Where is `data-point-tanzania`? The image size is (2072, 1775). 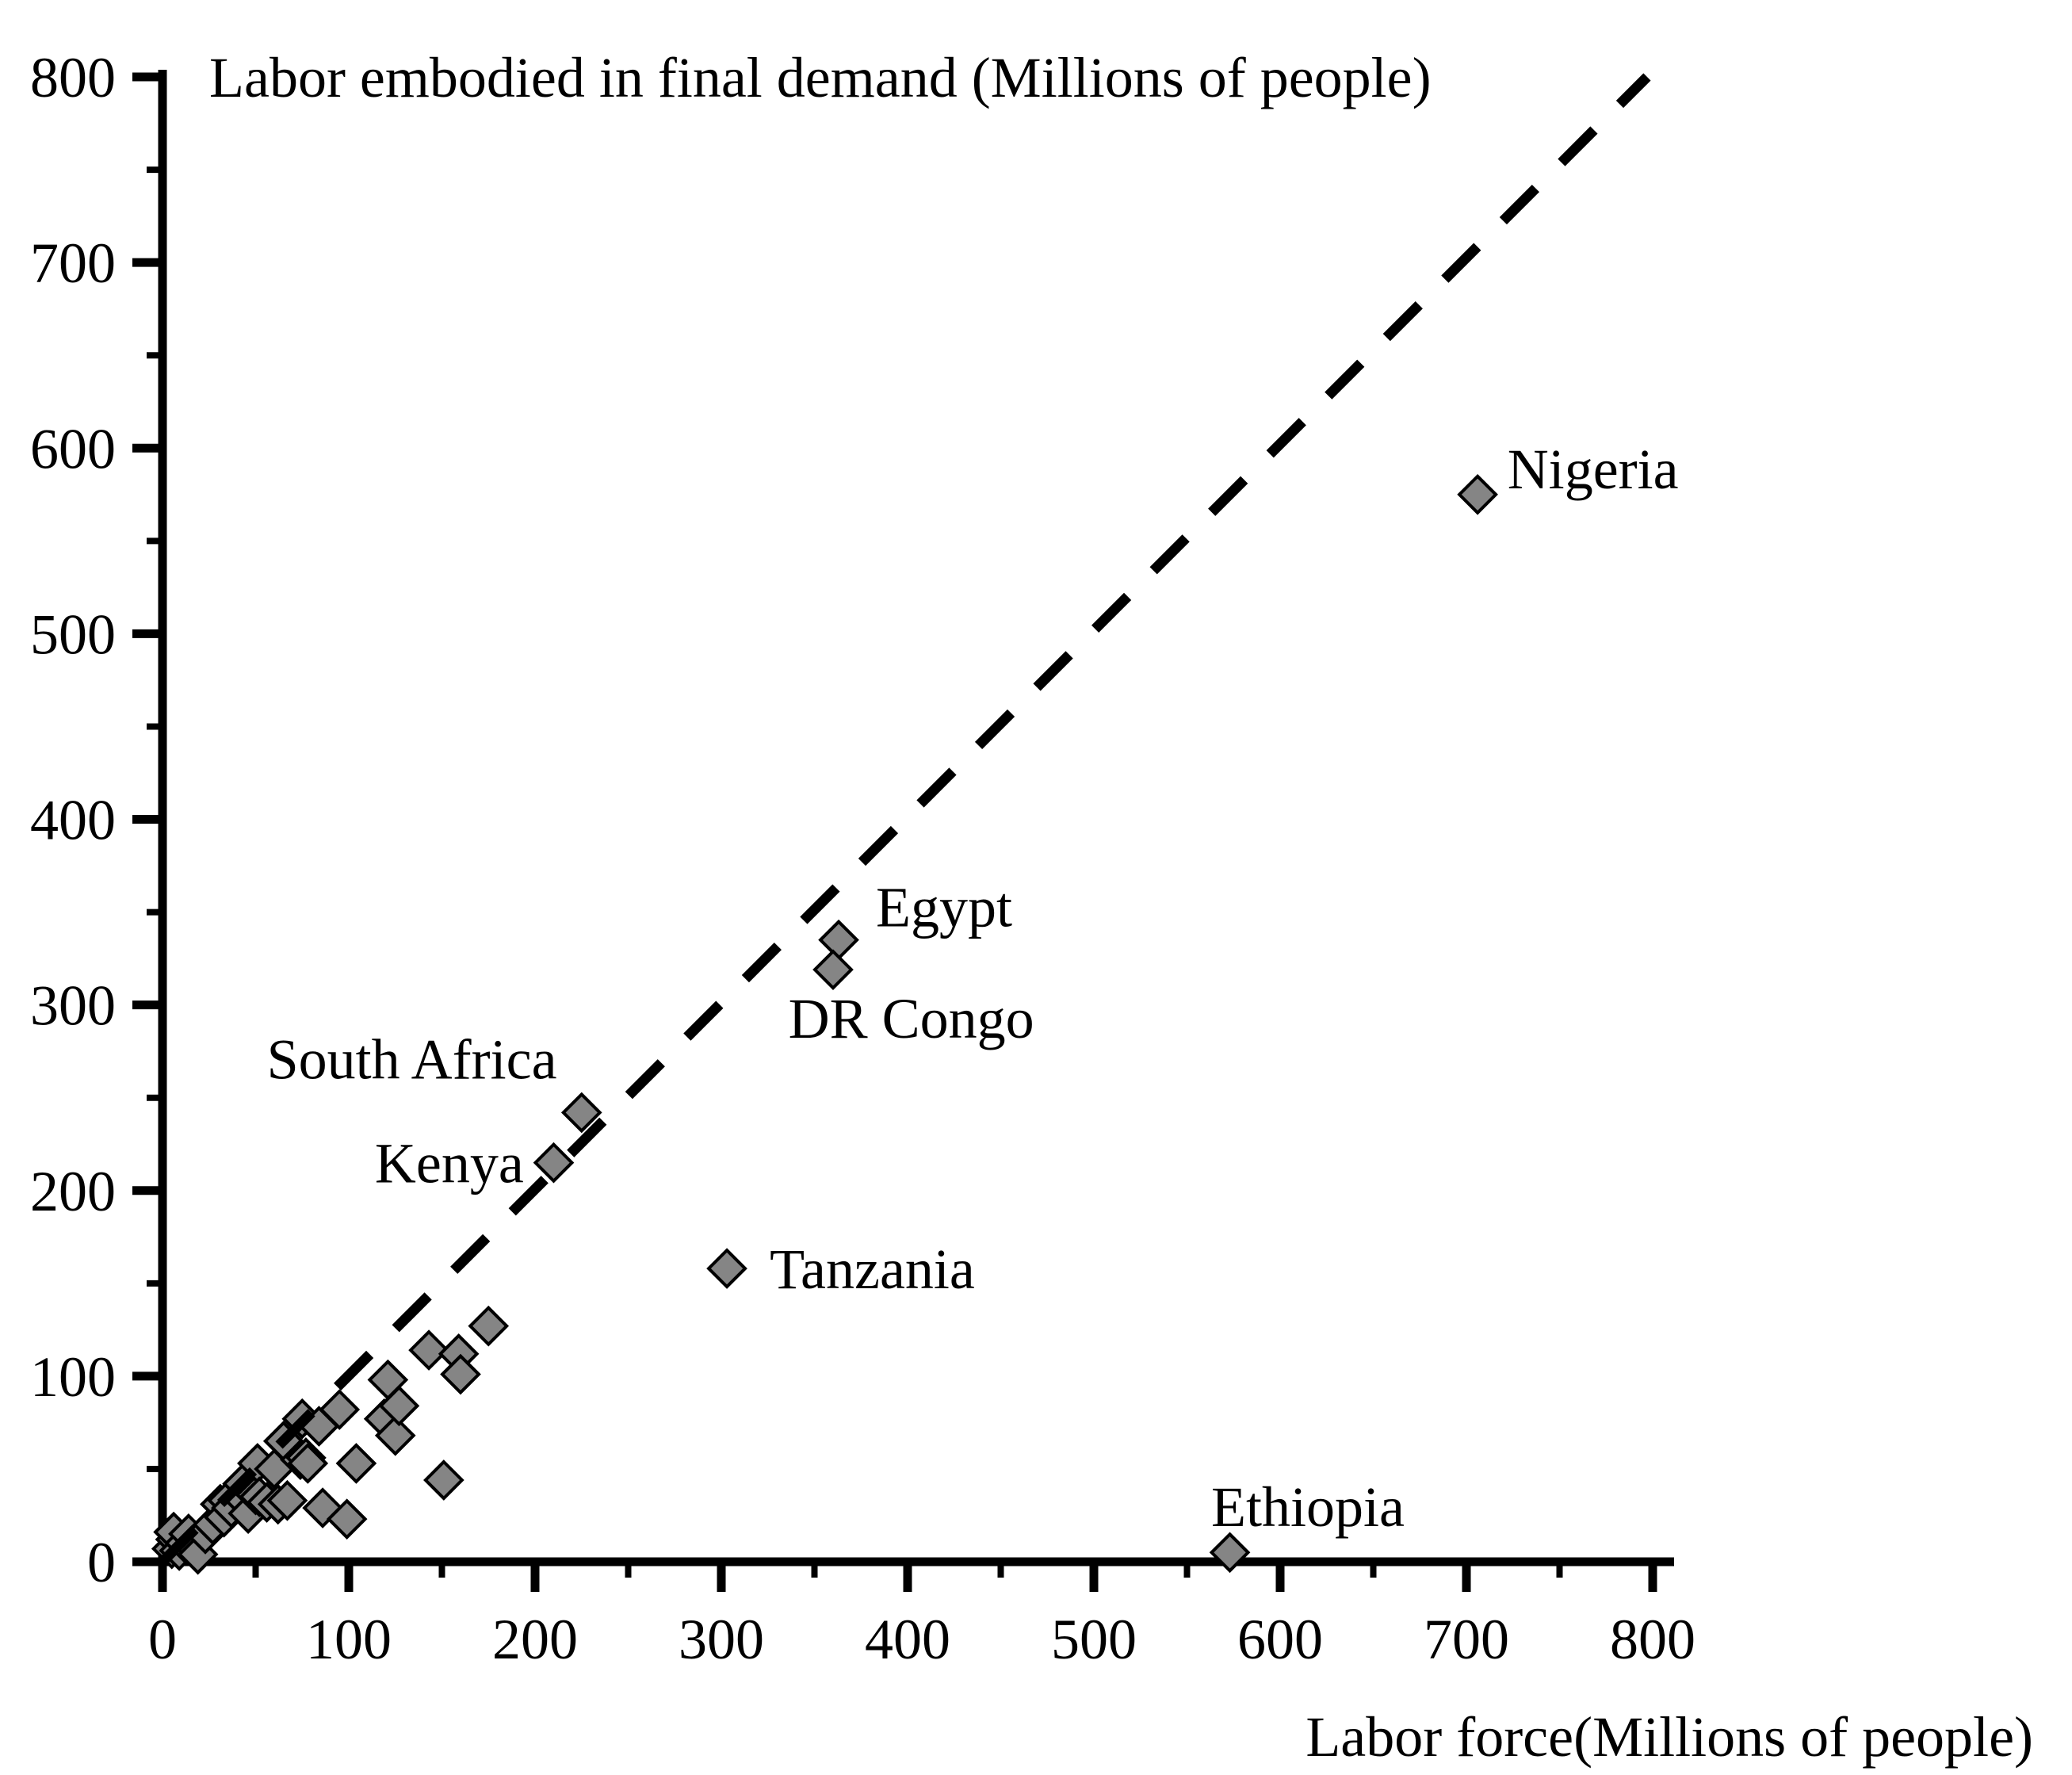
data-point-tanzania is located at coordinates (726, 1268).